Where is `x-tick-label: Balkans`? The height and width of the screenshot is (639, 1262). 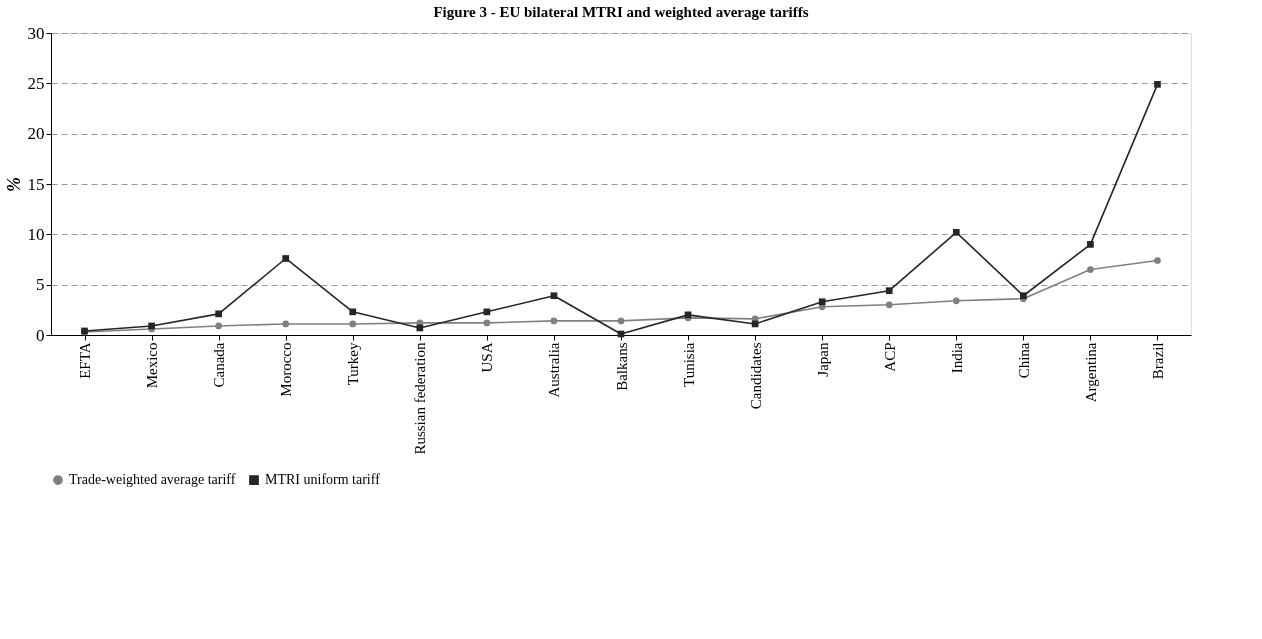 x-tick-label: Balkans is located at coordinates (621, 366).